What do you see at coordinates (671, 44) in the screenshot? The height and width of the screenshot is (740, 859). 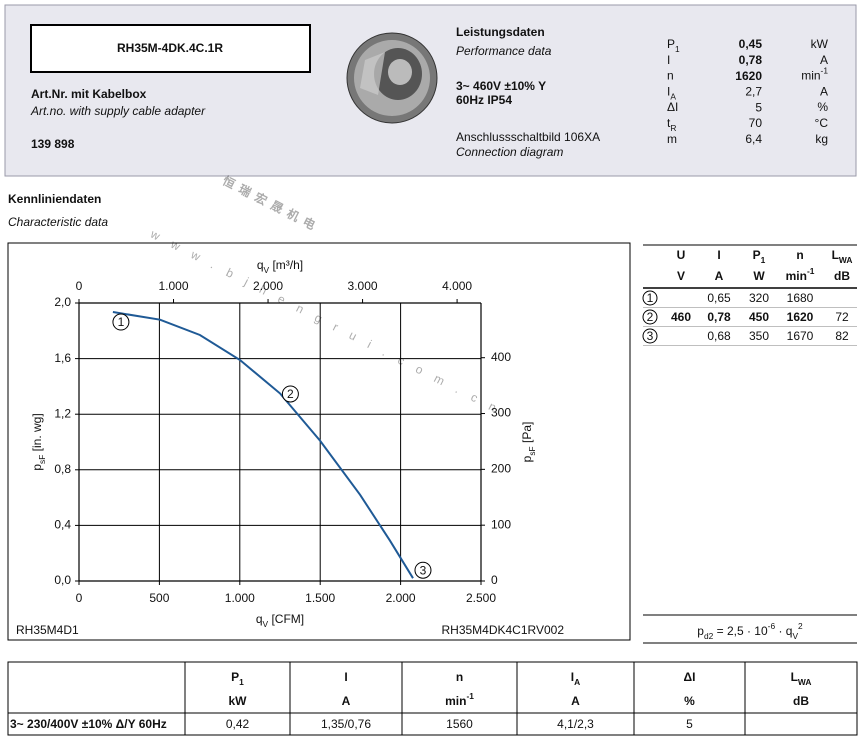 I see `param-symbol-part: P` at bounding box center [671, 44].